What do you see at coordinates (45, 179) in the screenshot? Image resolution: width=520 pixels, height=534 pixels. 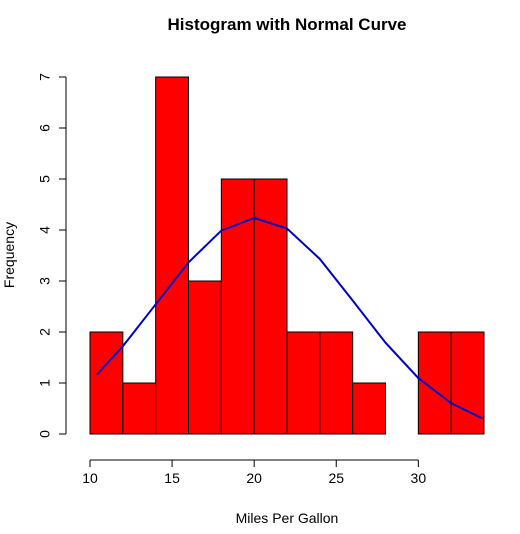 I see `y-tick-label: 5` at bounding box center [45, 179].